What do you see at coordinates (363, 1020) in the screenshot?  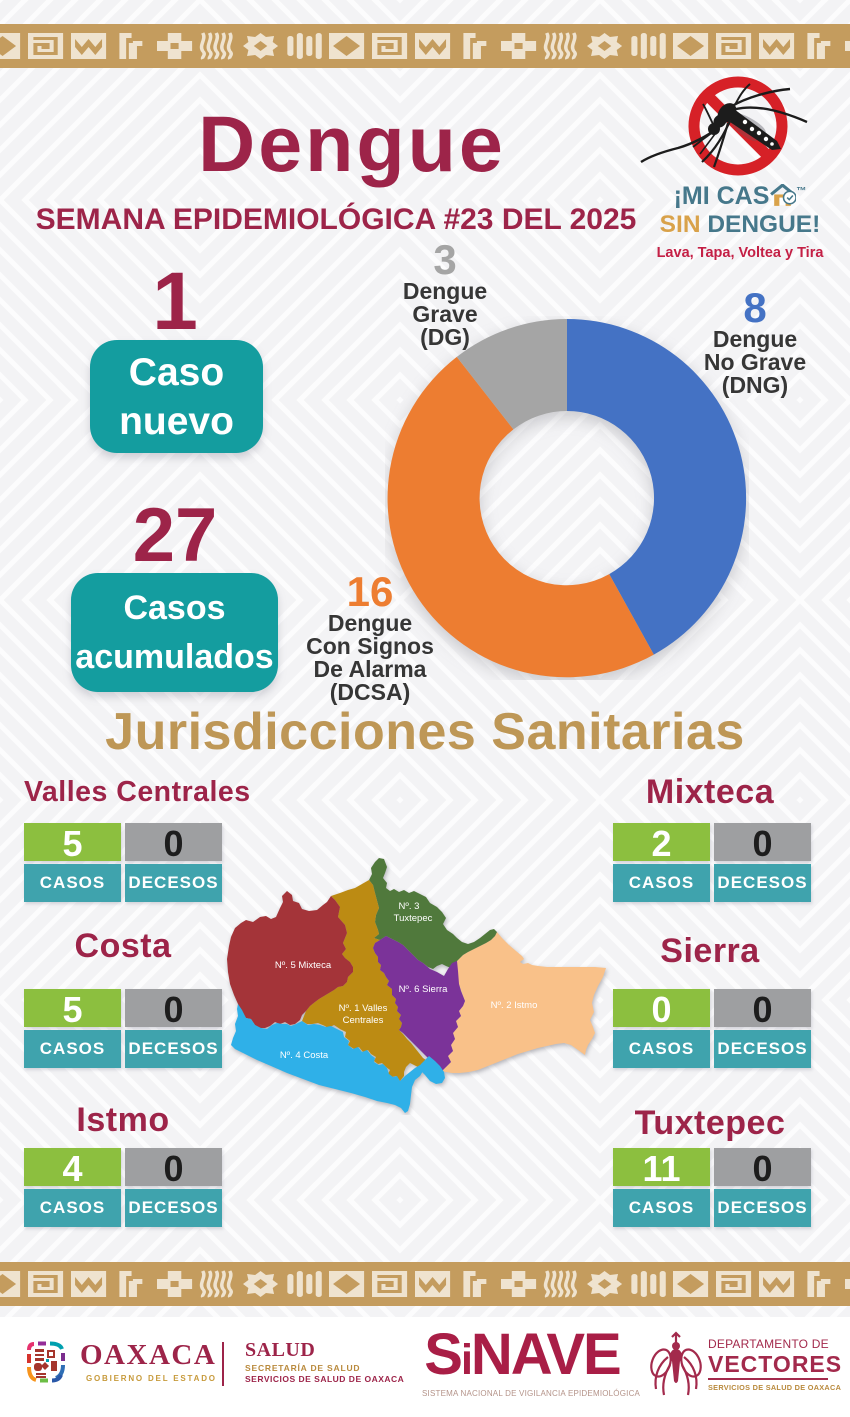 I see `svg-text: Centrales` at bounding box center [363, 1020].